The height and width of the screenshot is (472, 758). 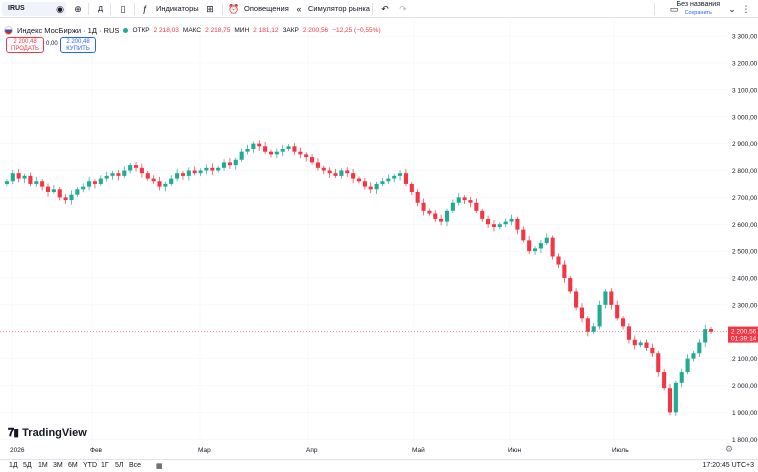 What do you see at coordinates (385, 9) in the screenshot?
I see `undo-icon: ↶` at bounding box center [385, 9].